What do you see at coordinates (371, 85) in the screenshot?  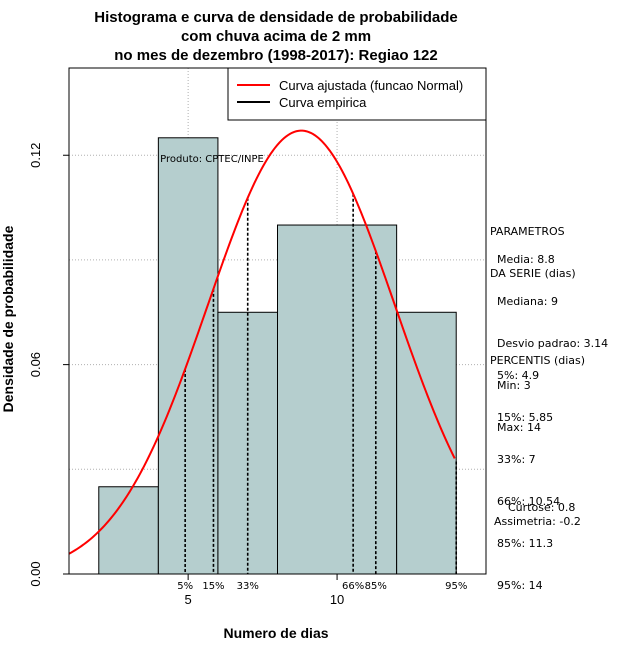 I see `legend-label: Curva ajustada (funcao Normal)` at bounding box center [371, 85].